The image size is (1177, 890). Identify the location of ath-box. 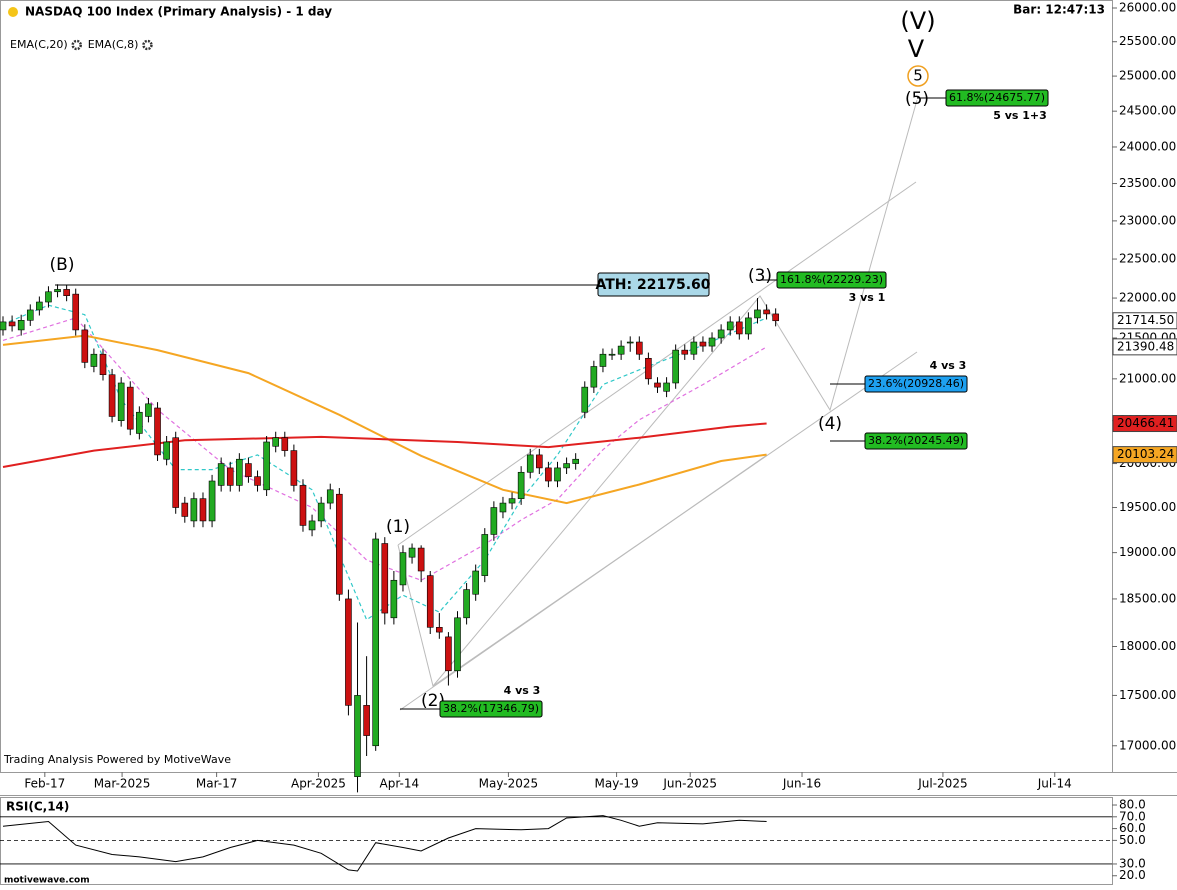
(653, 284).